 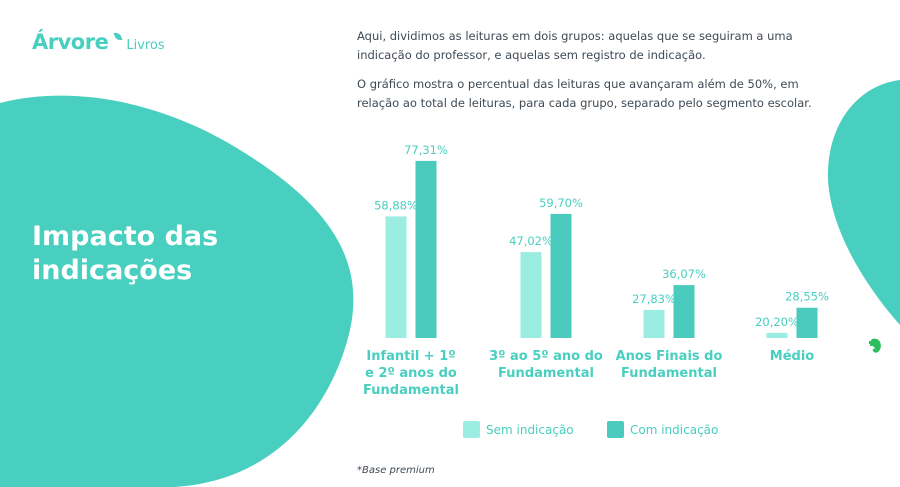 What do you see at coordinates (669, 373) in the screenshot?
I see `category-label-2-line-1: Fundamental` at bounding box center [669, 373].